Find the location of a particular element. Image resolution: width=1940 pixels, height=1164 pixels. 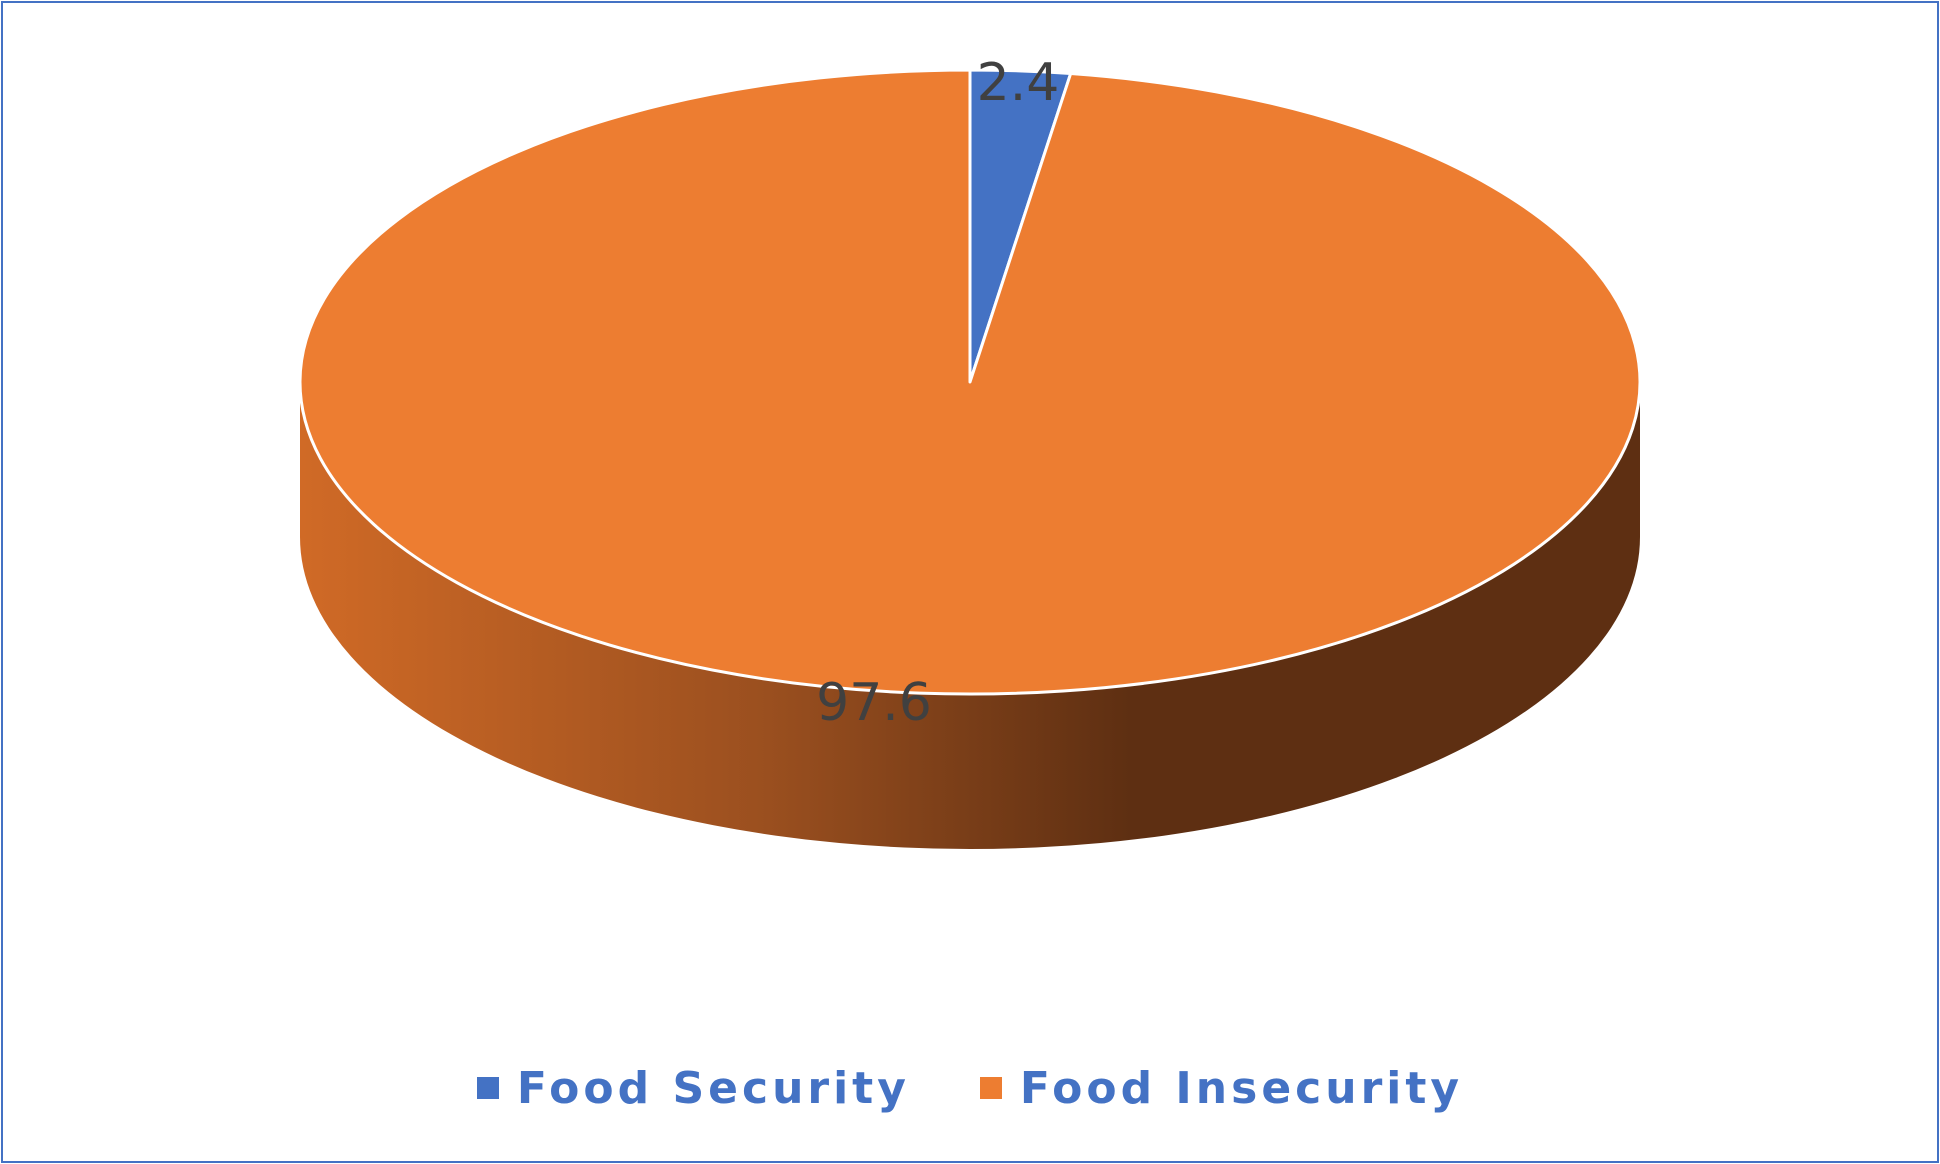

data-label-food-security: 2.4 is located at coordinates (1018, 83).